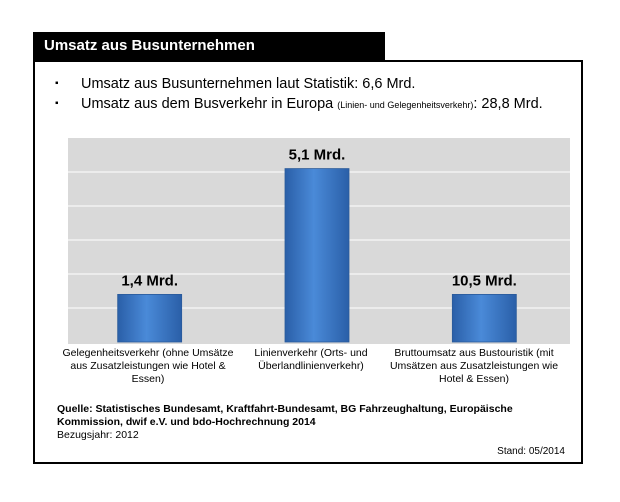  I want to click on reference-year: Bezugsjahr: 2012, so click(98, 435).